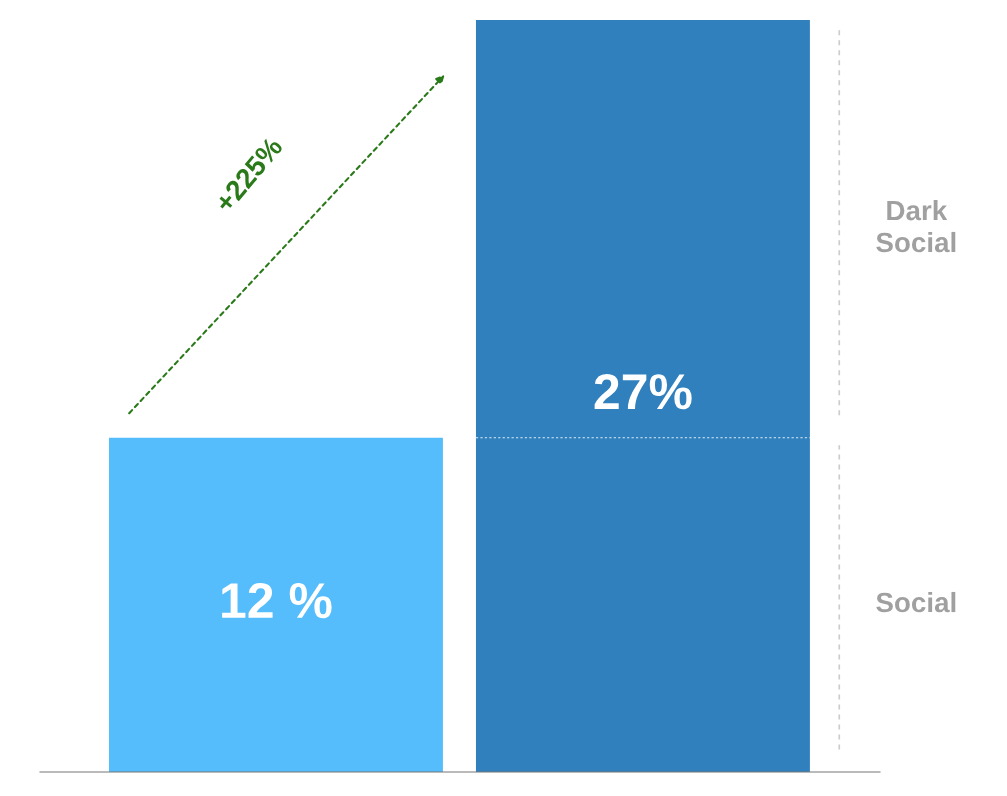  What do you see at coordinates (643, 392) in the screenshot?
I see `data-label: 27%` at bounding box center [643, 392].